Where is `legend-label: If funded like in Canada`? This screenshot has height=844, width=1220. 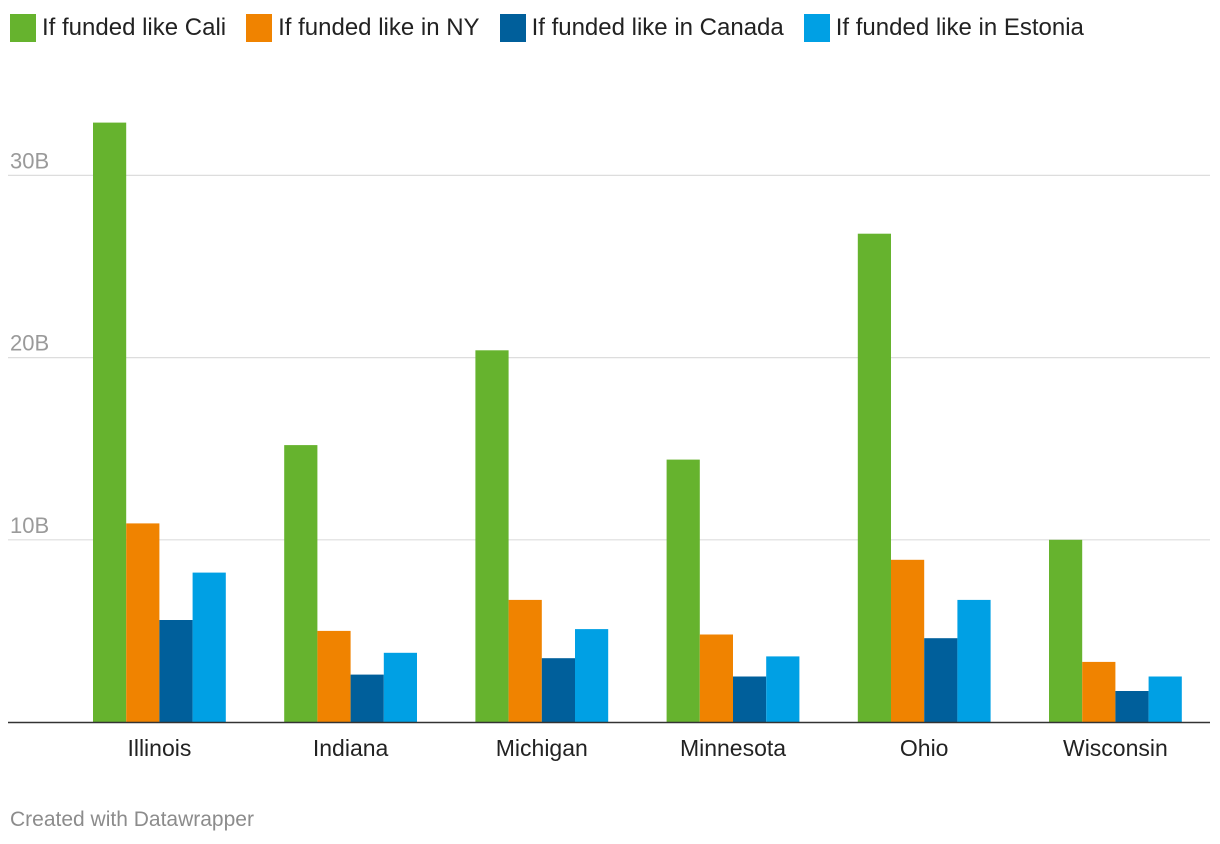 legend-label: If funded like in Canada is located at coordinates (657, 27).